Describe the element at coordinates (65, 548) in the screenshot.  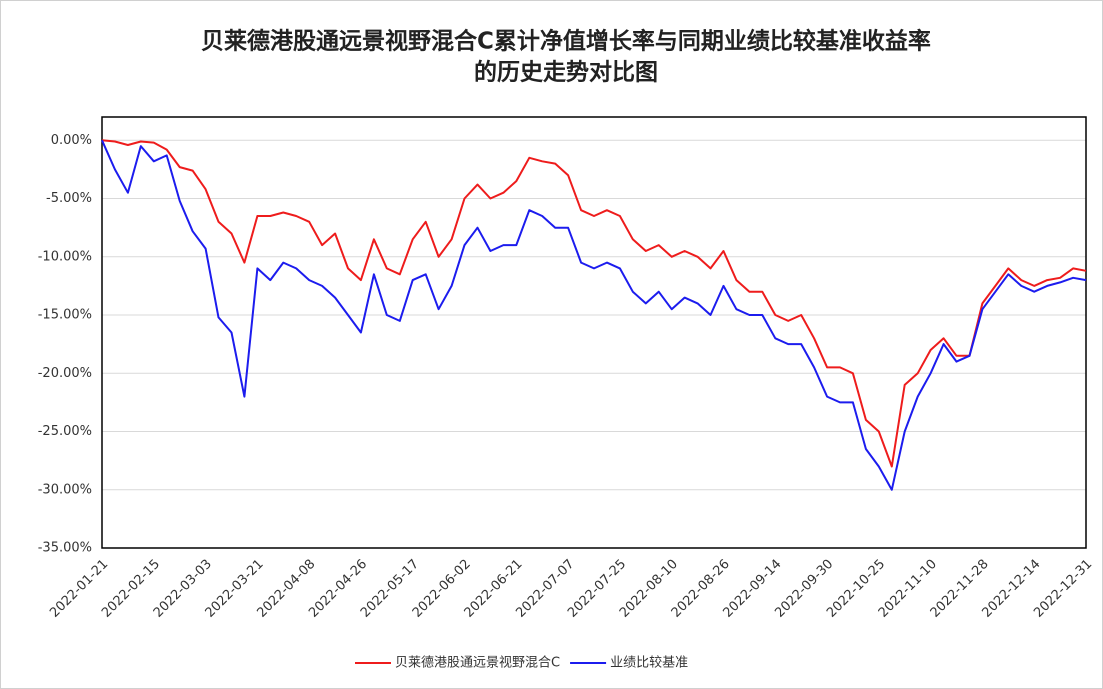
I see `y-tick-label: -35.00%` at that location.